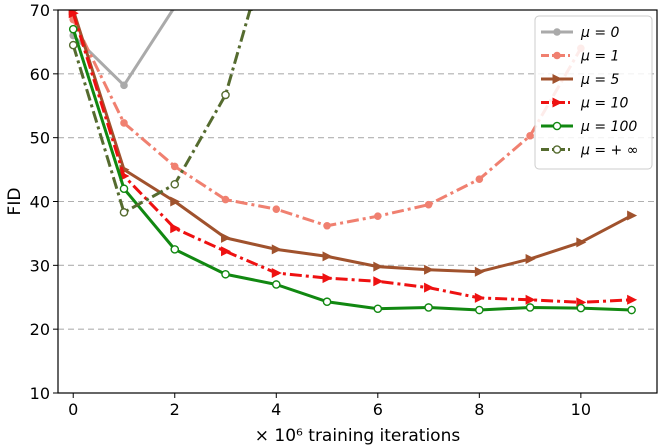  Describe the element at coordinates (358, 436) in the screenshot. I see `x-axis-title: × 10⁶ training iterations` at that location.